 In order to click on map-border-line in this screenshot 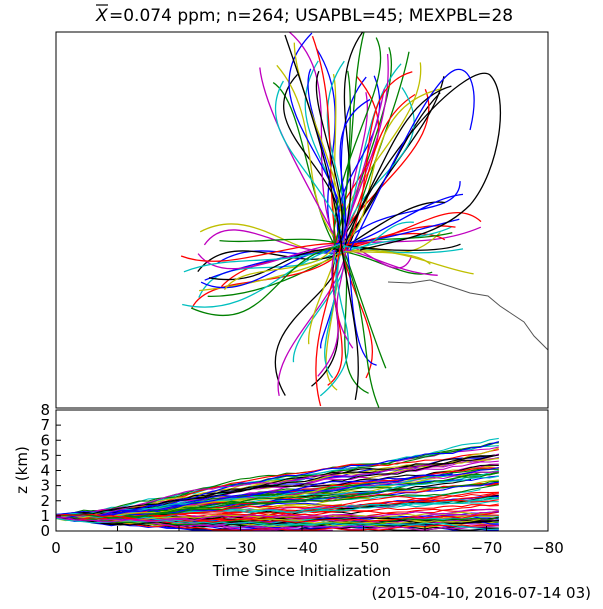, I will do `click(467, 315)`.